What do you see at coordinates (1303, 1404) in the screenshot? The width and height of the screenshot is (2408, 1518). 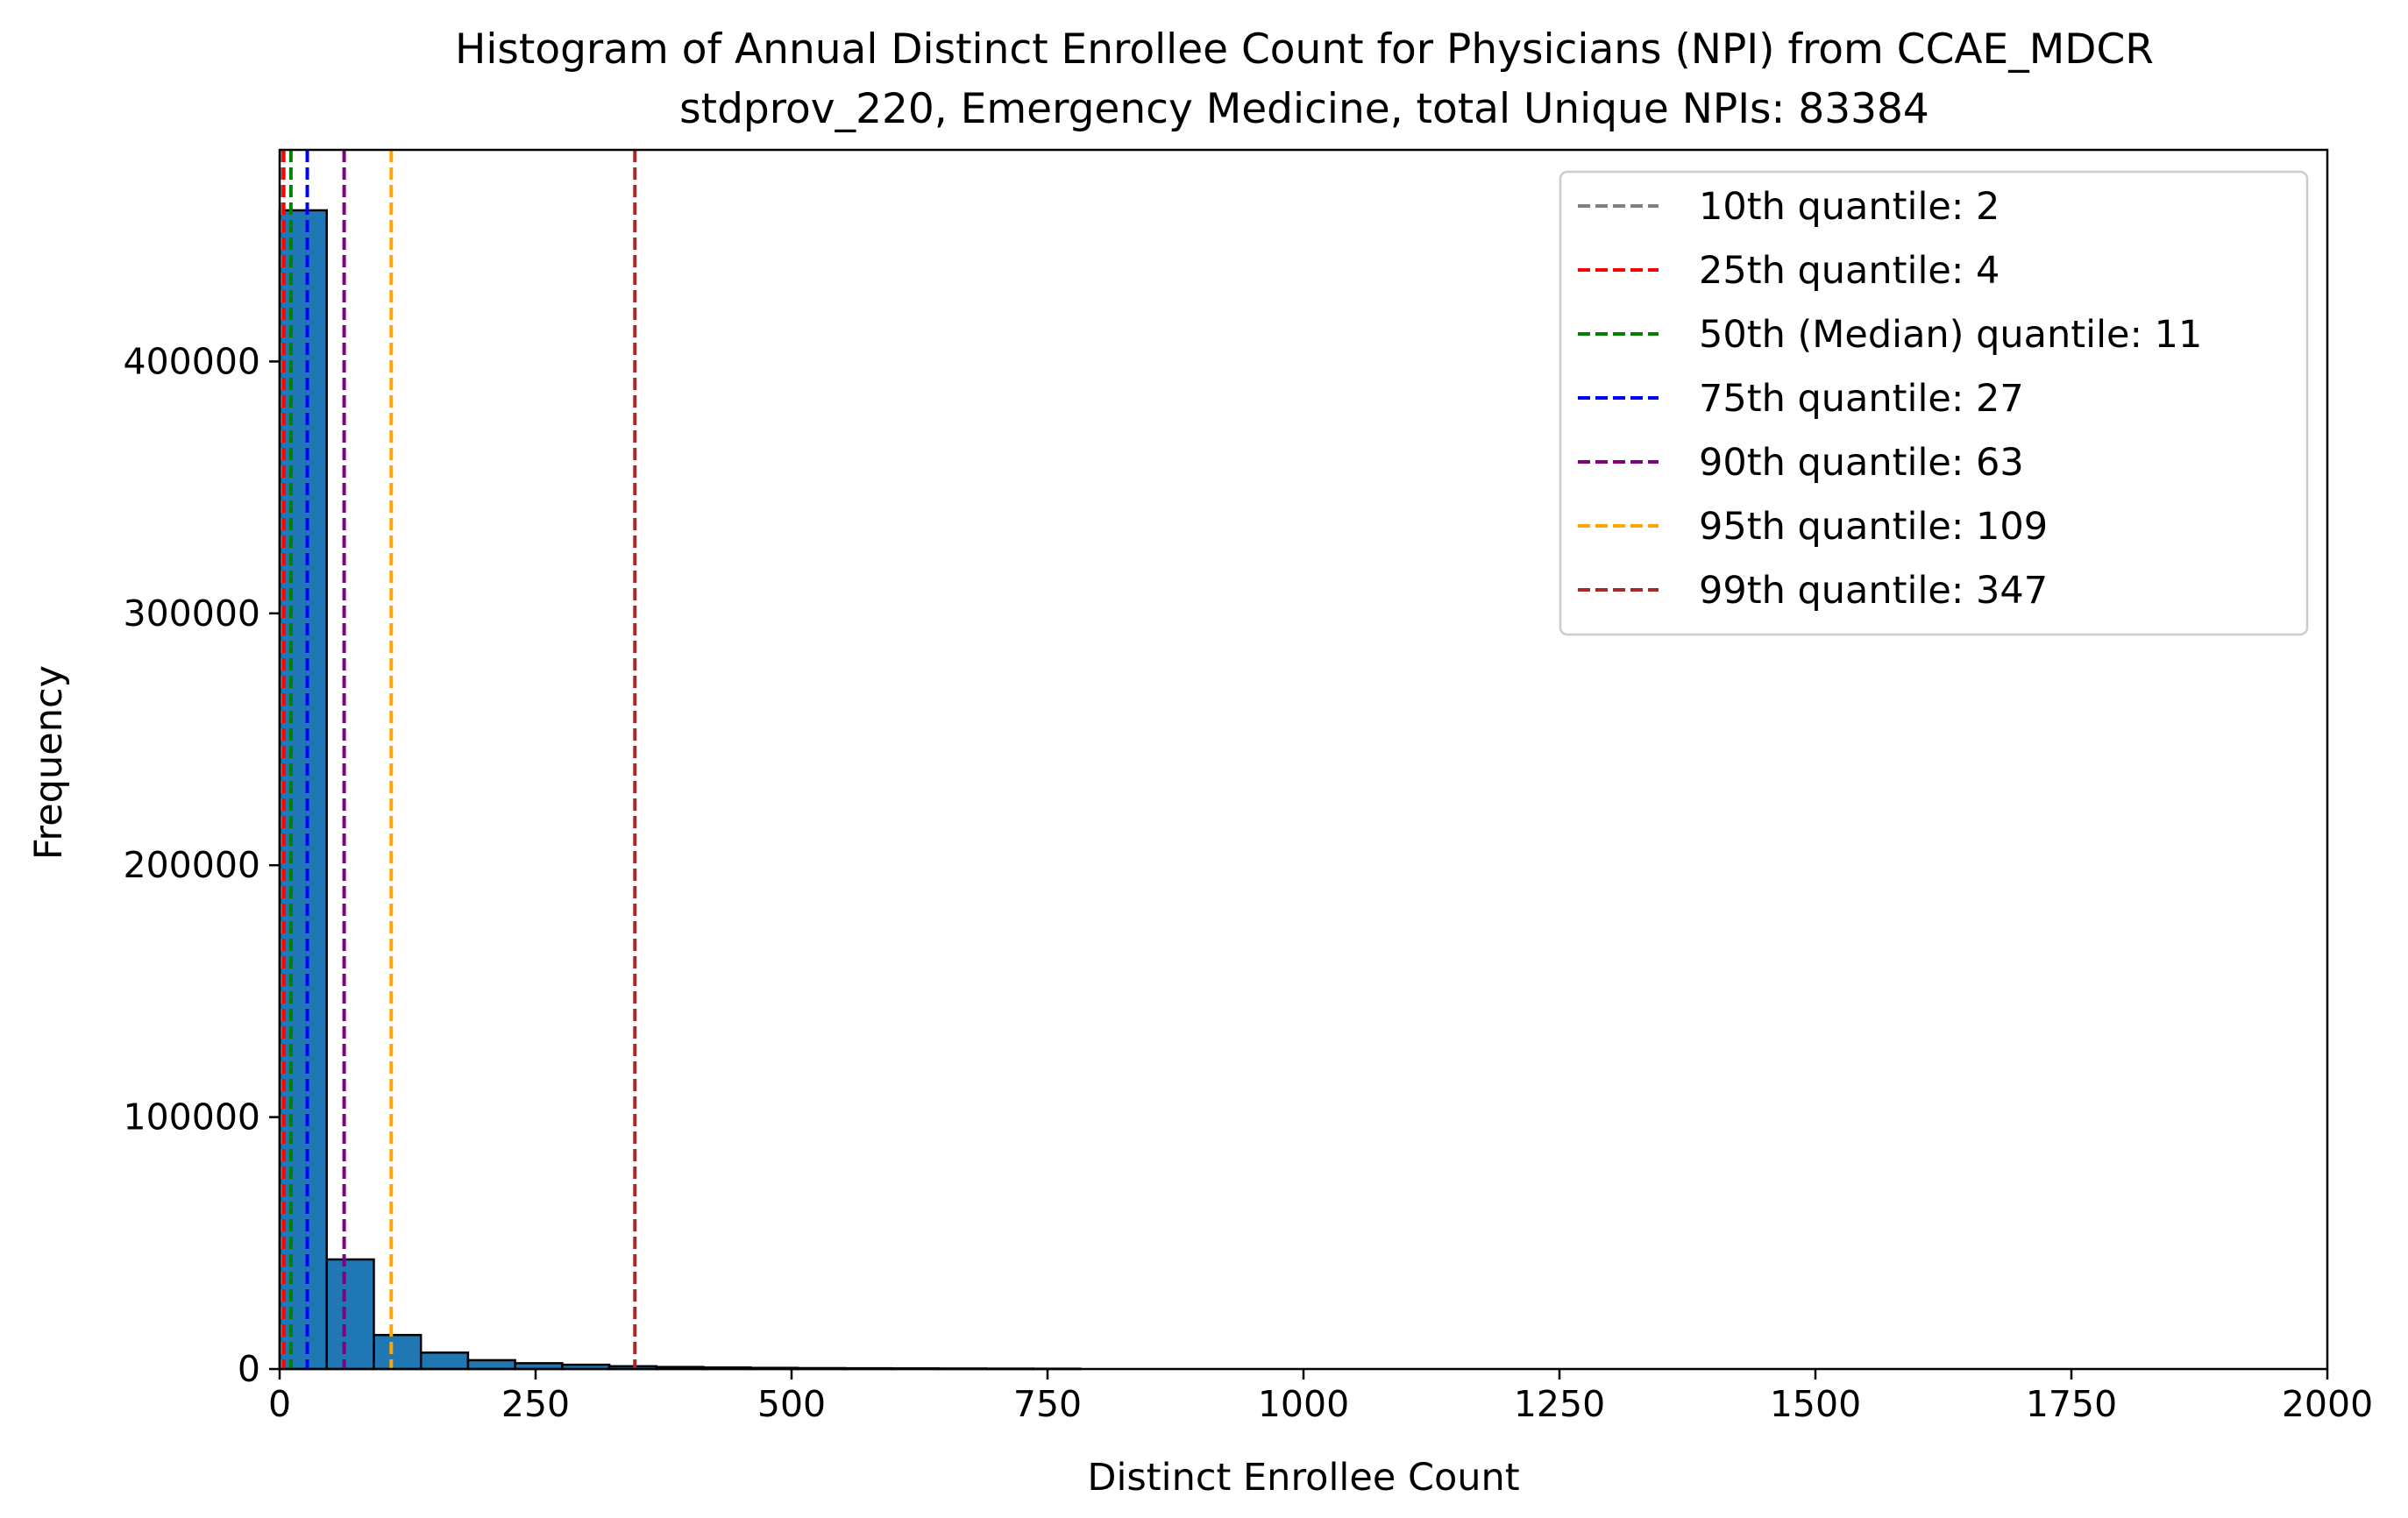 I see `x-tick-label: 1000` at bounding box center [1303, 1404].